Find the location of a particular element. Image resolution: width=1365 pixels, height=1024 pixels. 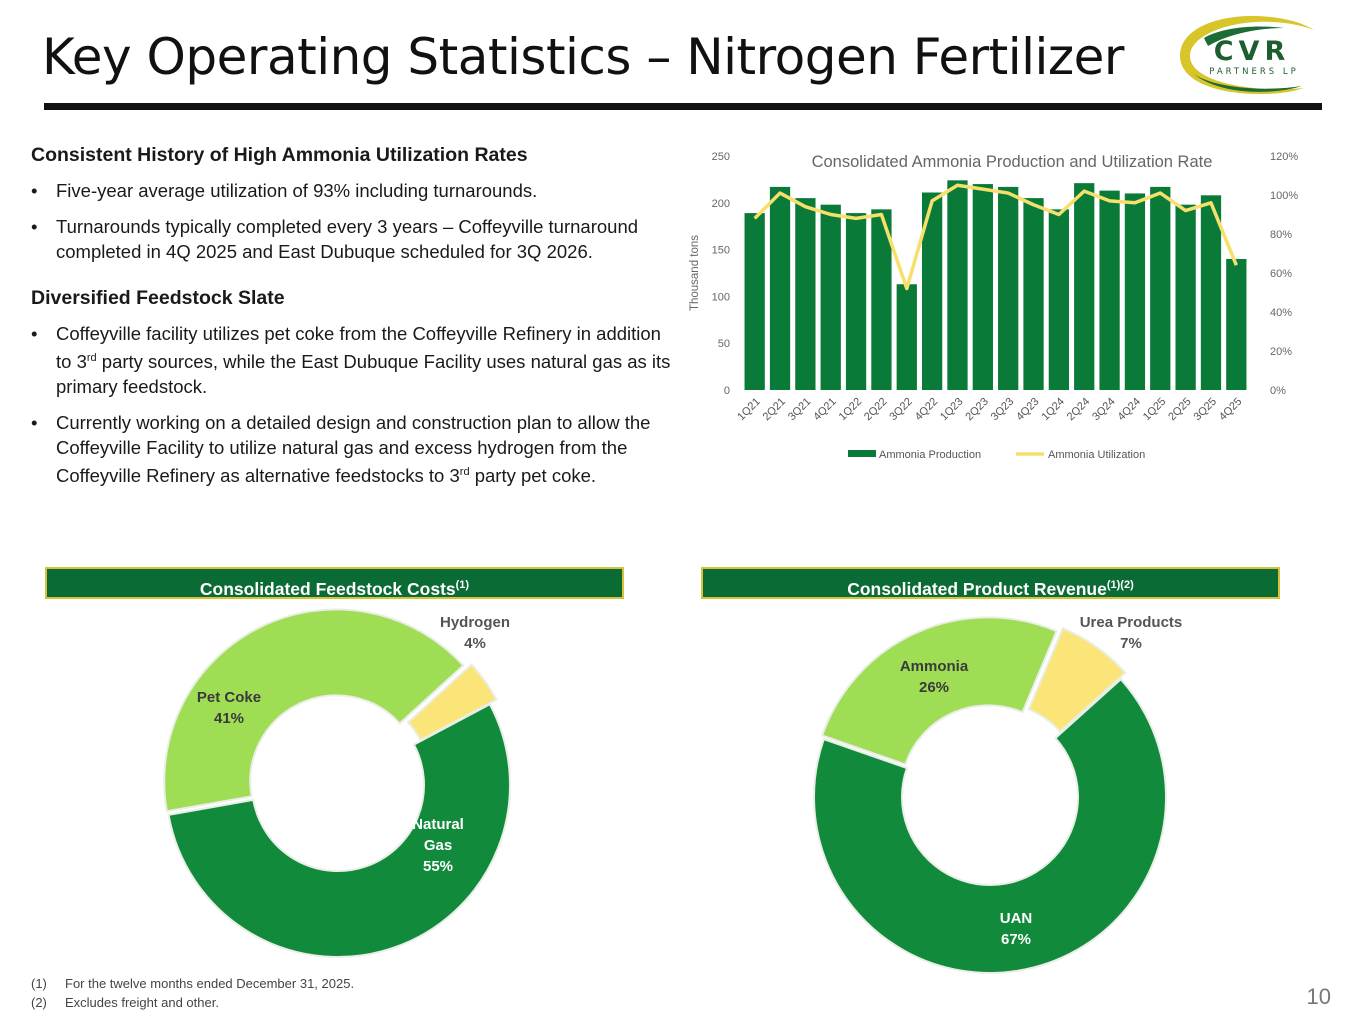

y2-tick-label: 40% is located at coordinates (1281, 313).